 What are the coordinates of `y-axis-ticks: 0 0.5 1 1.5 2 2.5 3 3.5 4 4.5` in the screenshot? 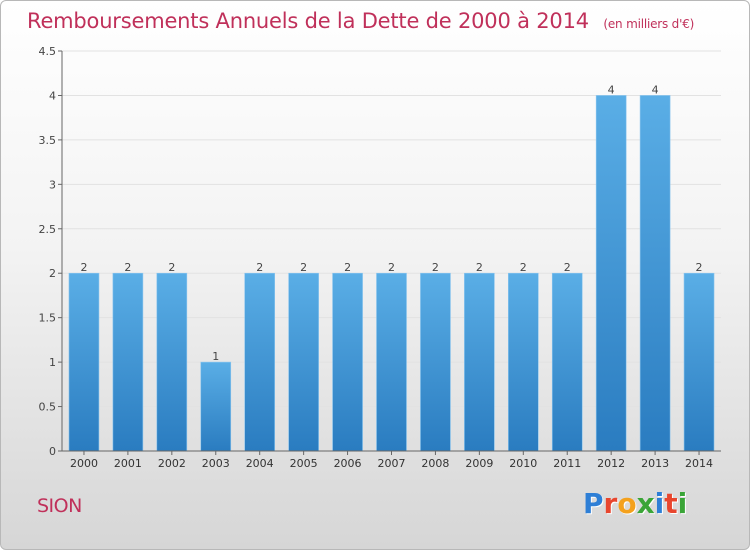 It's located at (50, 251).